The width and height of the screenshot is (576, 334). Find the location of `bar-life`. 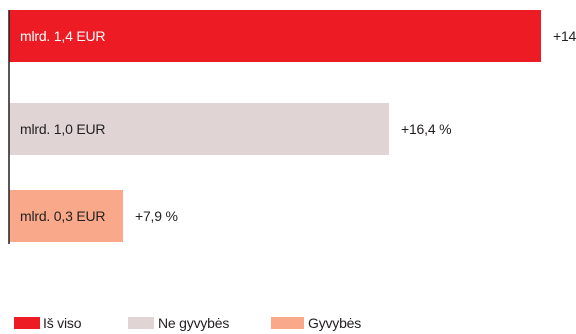

bar-life is located at coordinates (66, 216).